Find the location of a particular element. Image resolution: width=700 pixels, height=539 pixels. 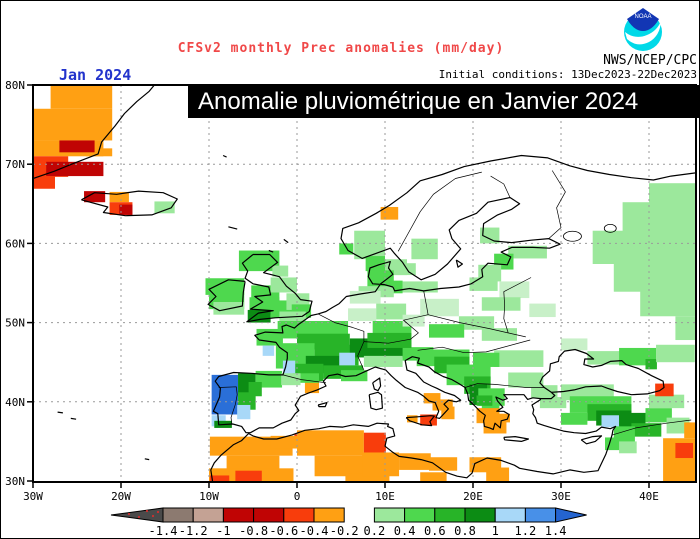

banner-overlay: Anomalie pluviométrique en Janvier 2024 is located at coordinates (443, 101).